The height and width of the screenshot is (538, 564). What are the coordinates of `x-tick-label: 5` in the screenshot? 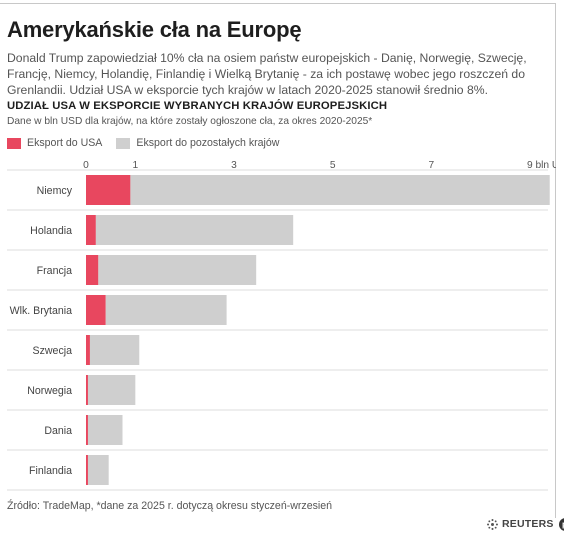 It's located at (333, 165).